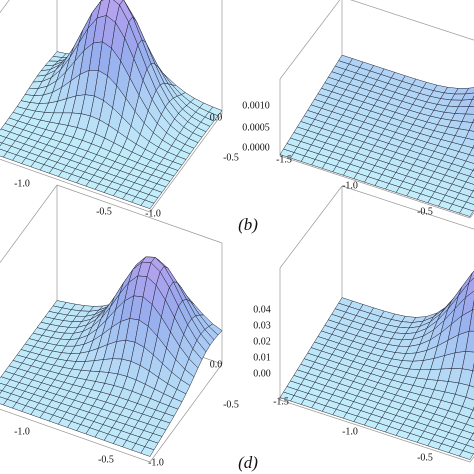  I want to click on tick-label: 0.04, so click(262, 309).